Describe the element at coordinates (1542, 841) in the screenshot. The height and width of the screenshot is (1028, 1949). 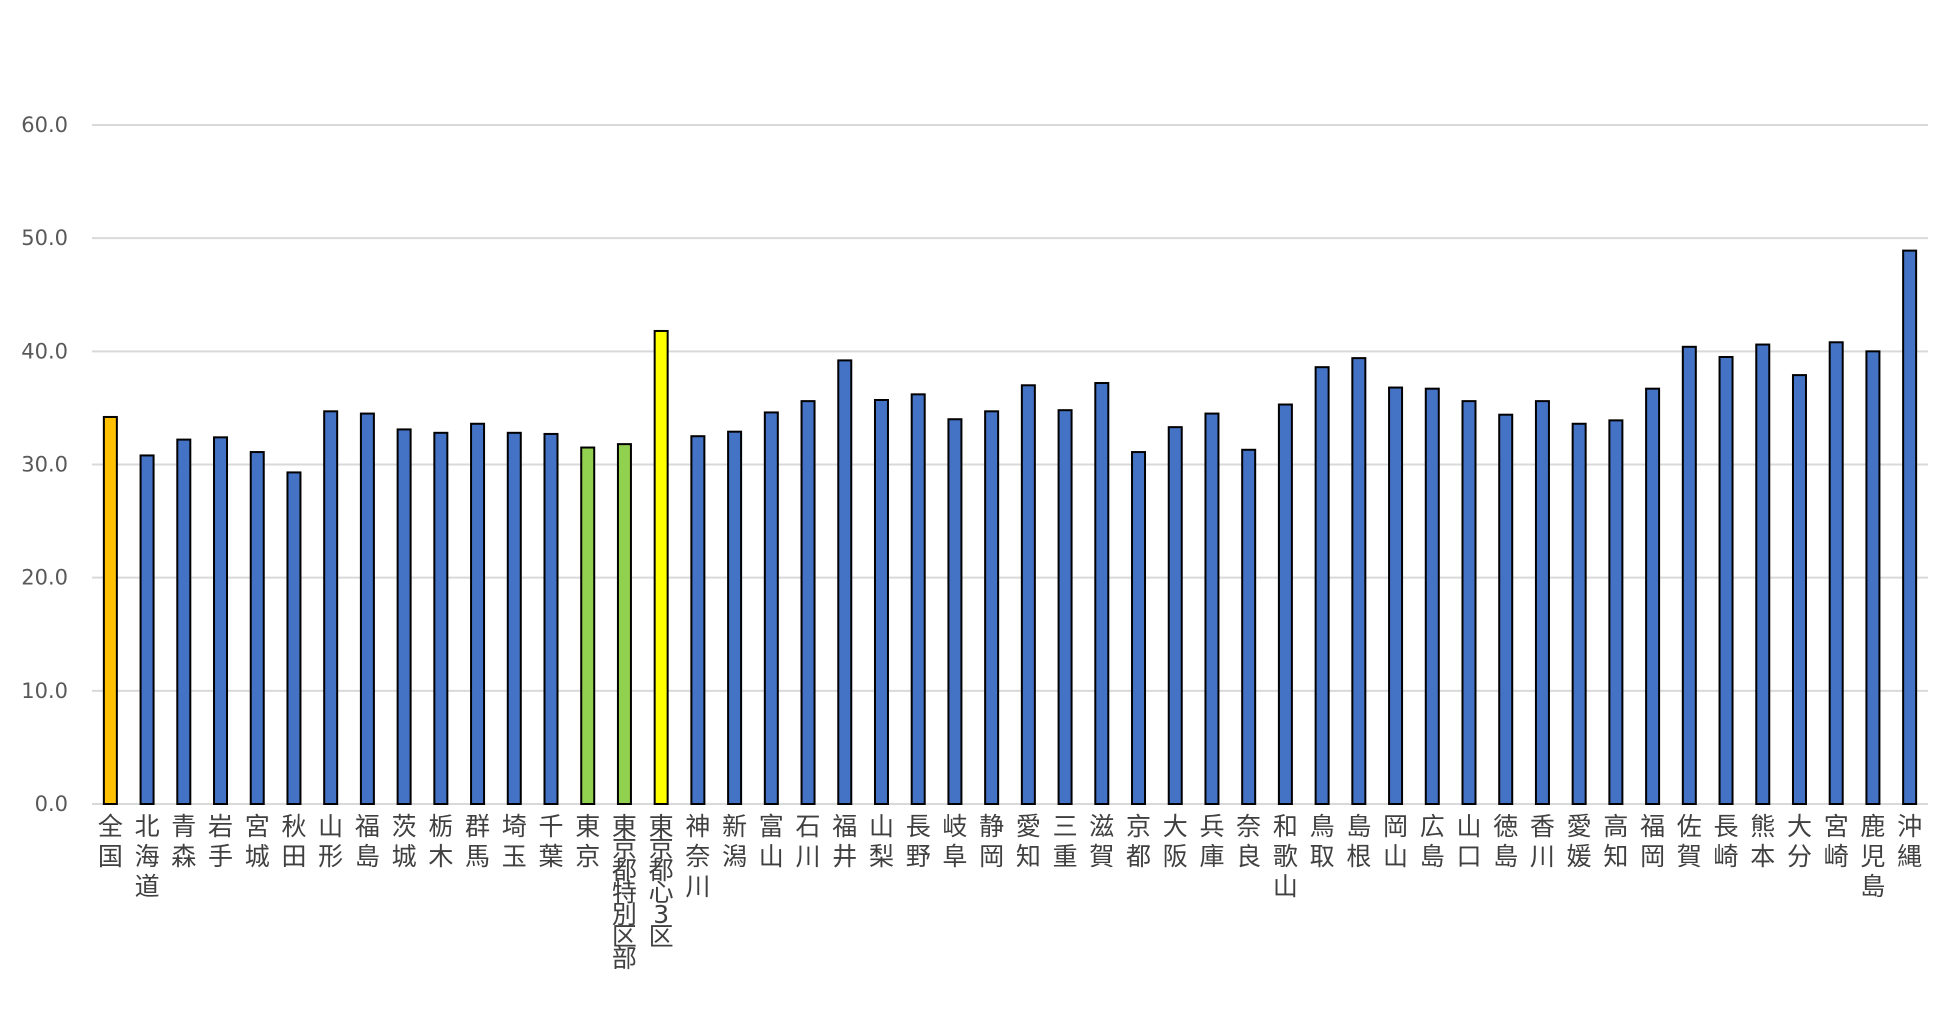
I see `x-category-label: 香川` at that location.